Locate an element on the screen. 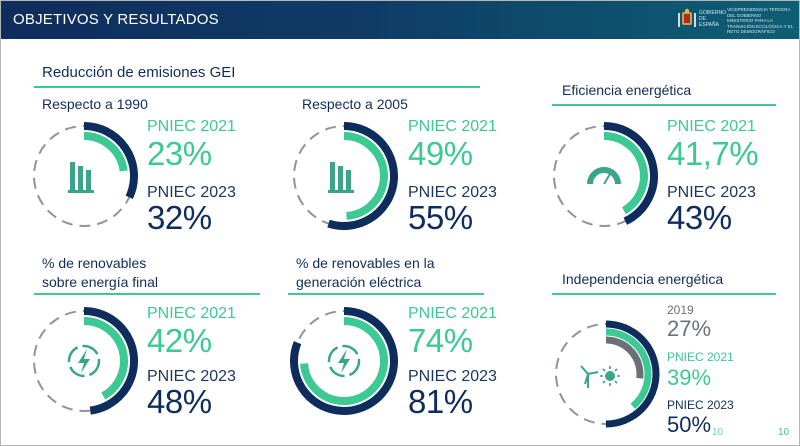 This screenshot has width=800, height=446. card-renewables-final-title: % de renovables sobre energía final is located at coordinates (100, 272).